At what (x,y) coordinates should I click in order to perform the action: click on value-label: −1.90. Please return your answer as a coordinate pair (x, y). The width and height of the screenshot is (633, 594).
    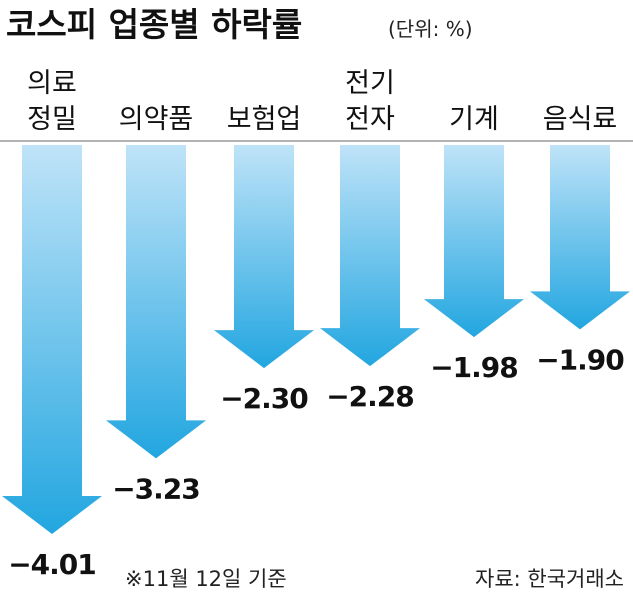
    Looking at the image, I should click on (580, 359).